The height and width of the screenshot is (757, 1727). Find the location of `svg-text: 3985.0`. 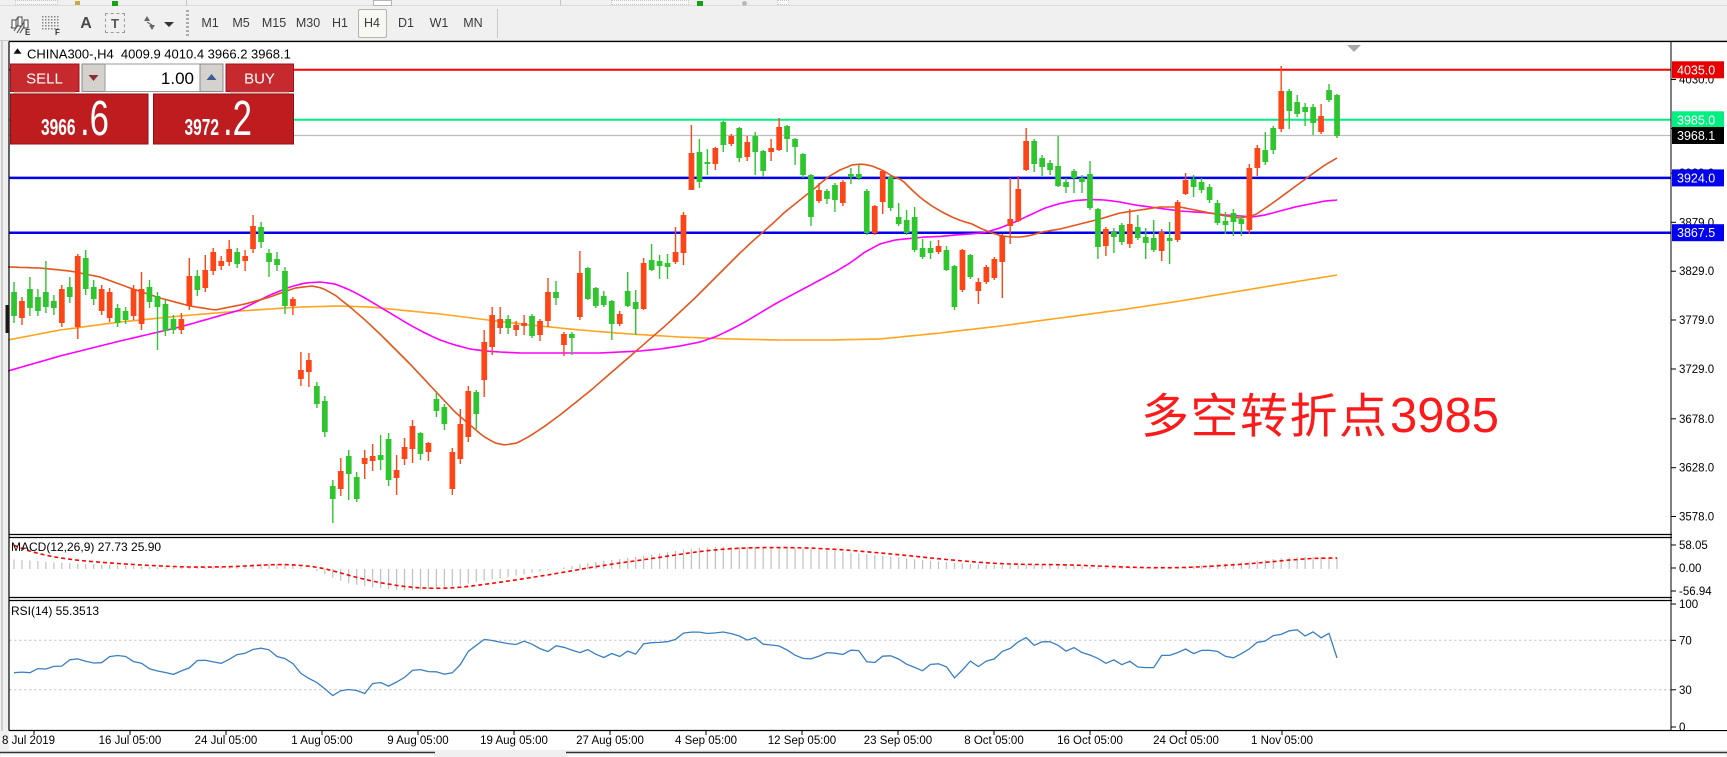

svg-text: 3985.0 is located at coordinates (1696, 120).